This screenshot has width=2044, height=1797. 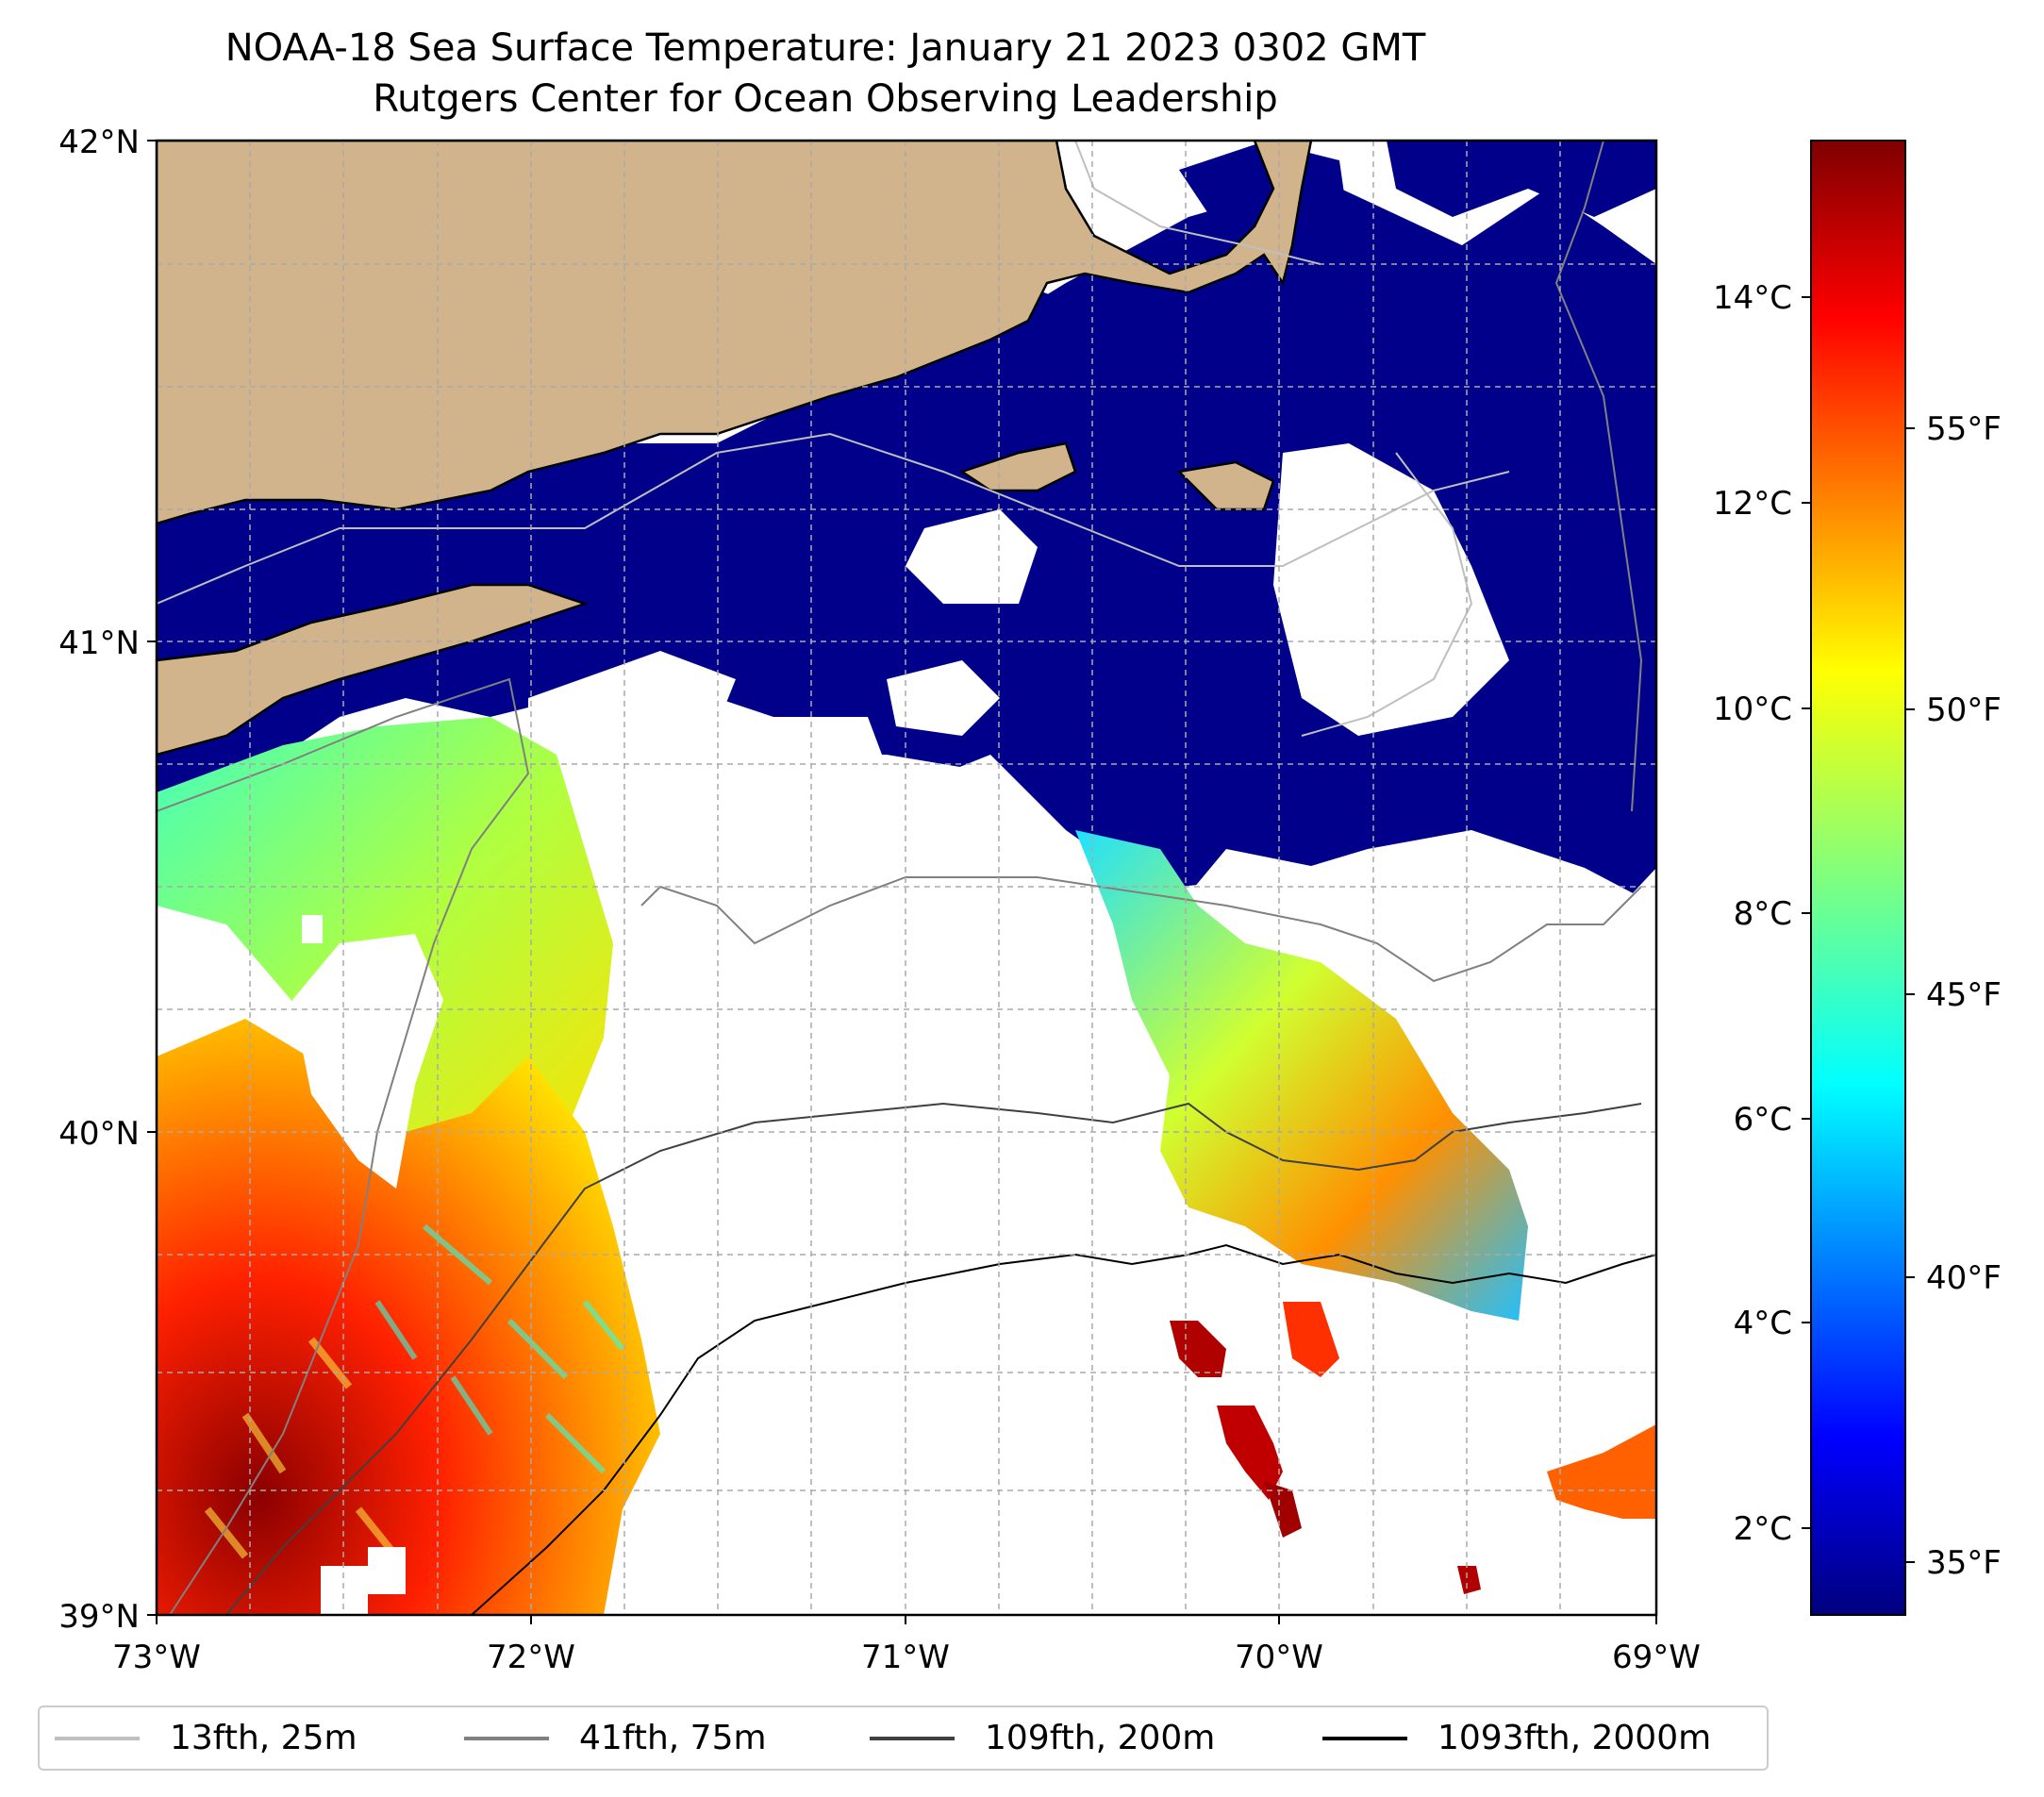 I want to click on colorbar-celsius-label: 8°C, so click(x=1763, y=914).